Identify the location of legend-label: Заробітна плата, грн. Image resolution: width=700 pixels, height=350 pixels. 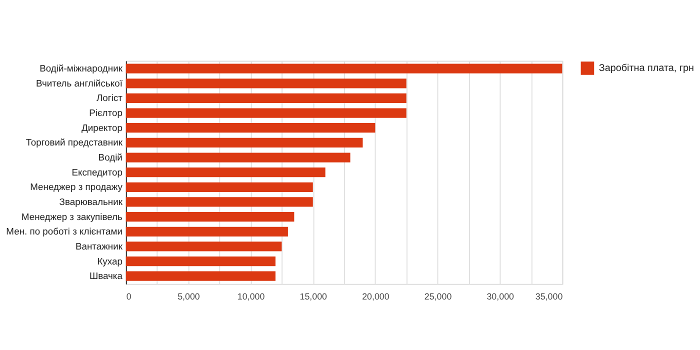
(646, 68).